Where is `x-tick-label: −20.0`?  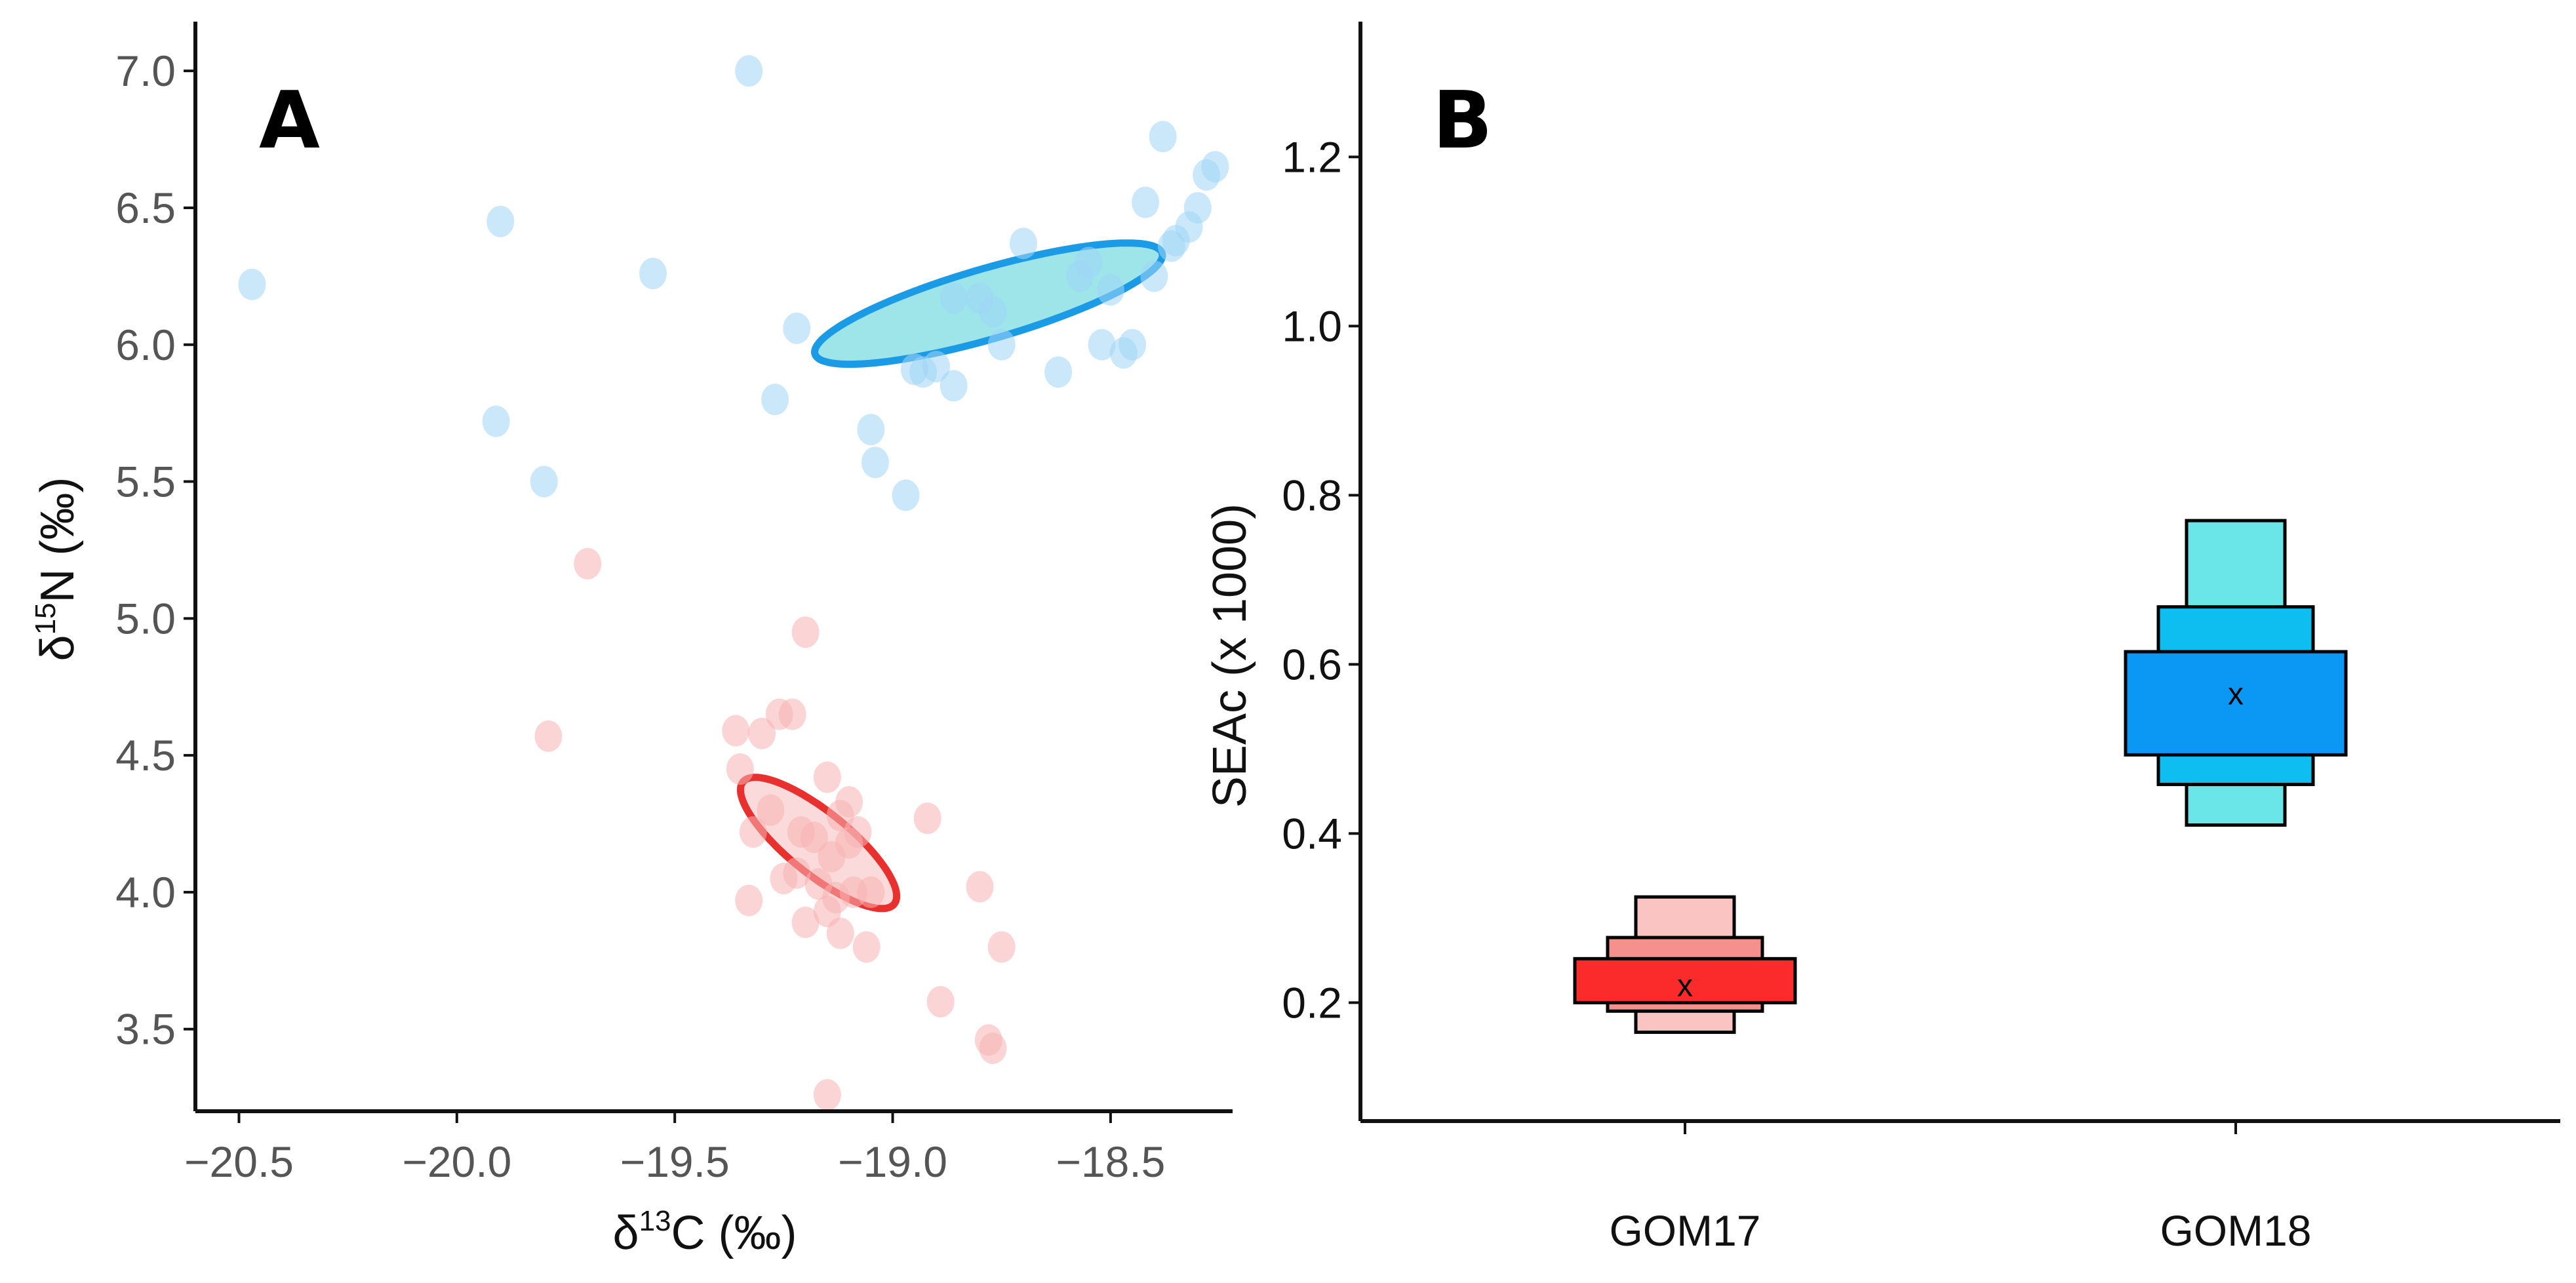 x-tick-label: −20.0 is located at coordinates (456, 1161).